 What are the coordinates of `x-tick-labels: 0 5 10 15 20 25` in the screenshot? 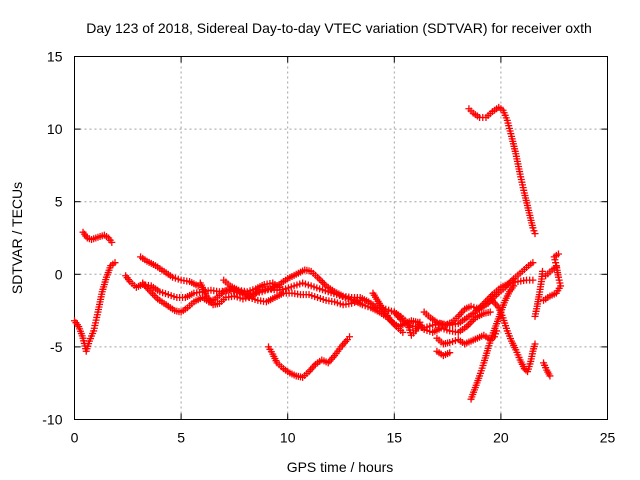 It's located at (343, 438).